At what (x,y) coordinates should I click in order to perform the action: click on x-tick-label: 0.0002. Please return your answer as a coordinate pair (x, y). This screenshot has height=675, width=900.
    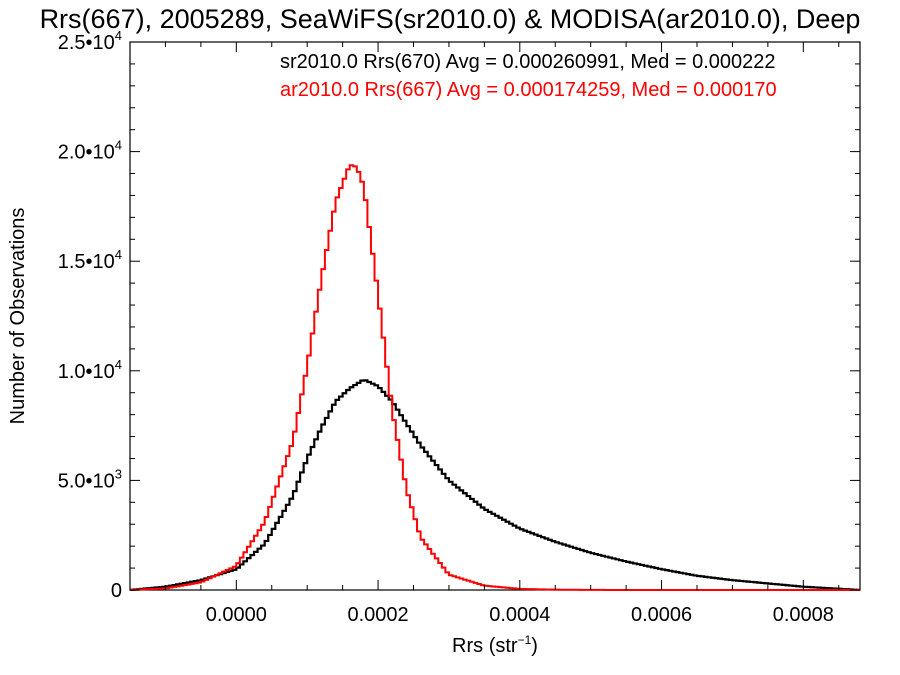
    Looking at the image, I should click on (377, 615).